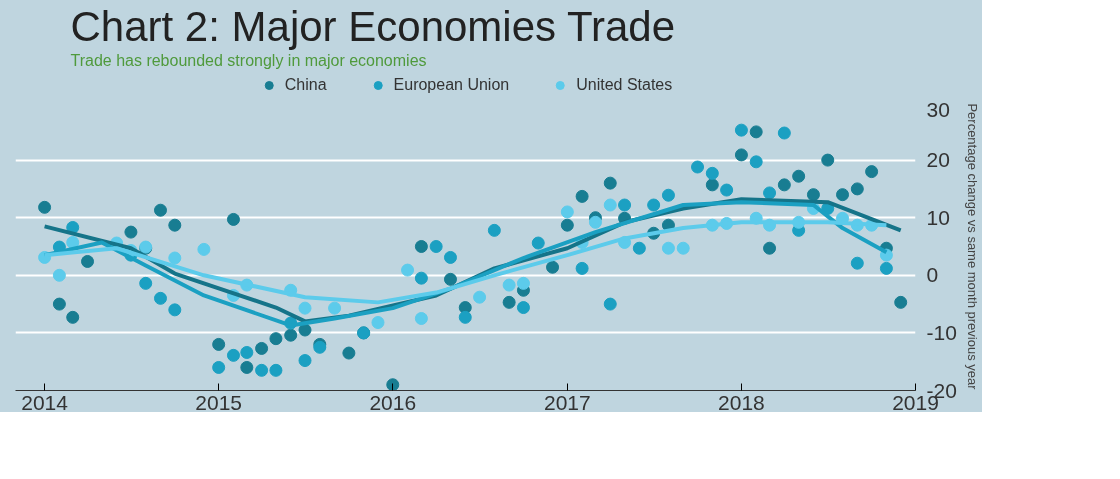 This screenshot has width=1120, height=479. What do you see at coordinates (741, 402) in the screenshot?
I see `x-tick-label: 2018` at bounding box center [741, 402].